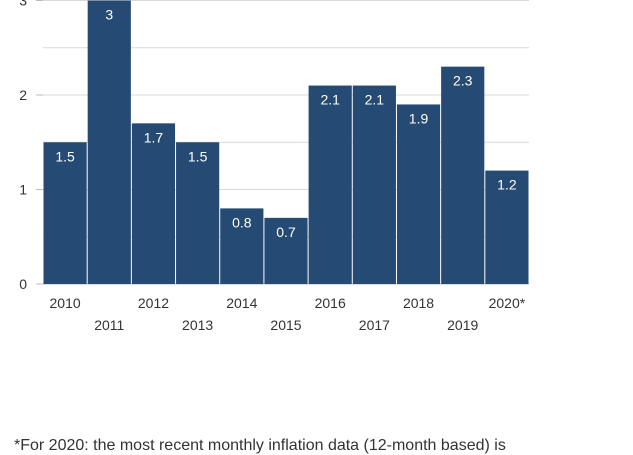  What do you see at coordinates (23, 190) in the screenshot?
I see `y-tick-label: 1` at bounding box center [23, 190].